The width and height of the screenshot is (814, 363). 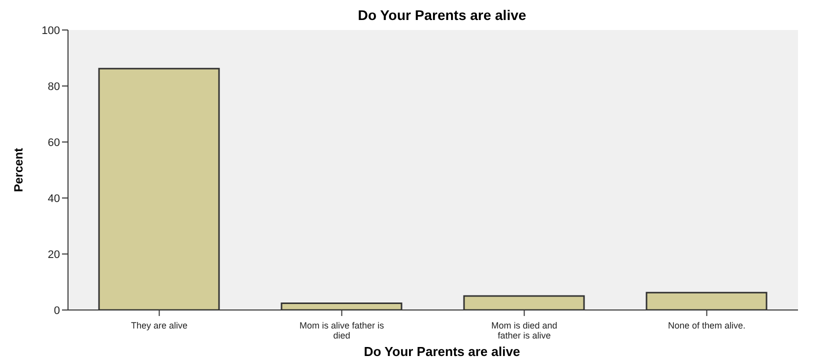 What do you see at coordinates (54, 142) in the screenshot?
I see `y-tick-label: 60` at bounding box center [54, 142].